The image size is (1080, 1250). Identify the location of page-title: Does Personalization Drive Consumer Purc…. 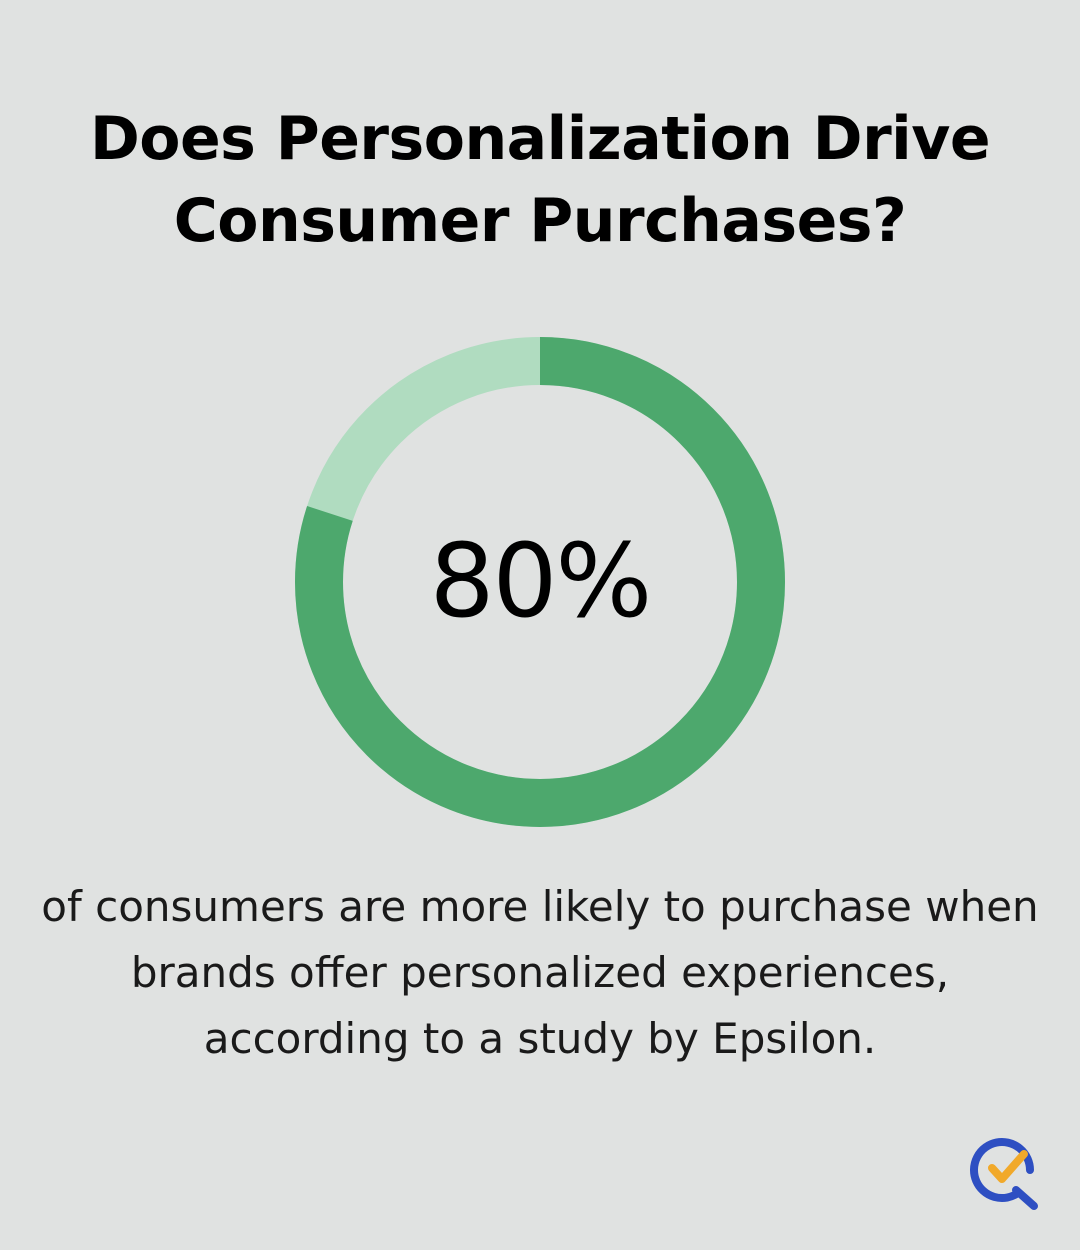
(540, 180).